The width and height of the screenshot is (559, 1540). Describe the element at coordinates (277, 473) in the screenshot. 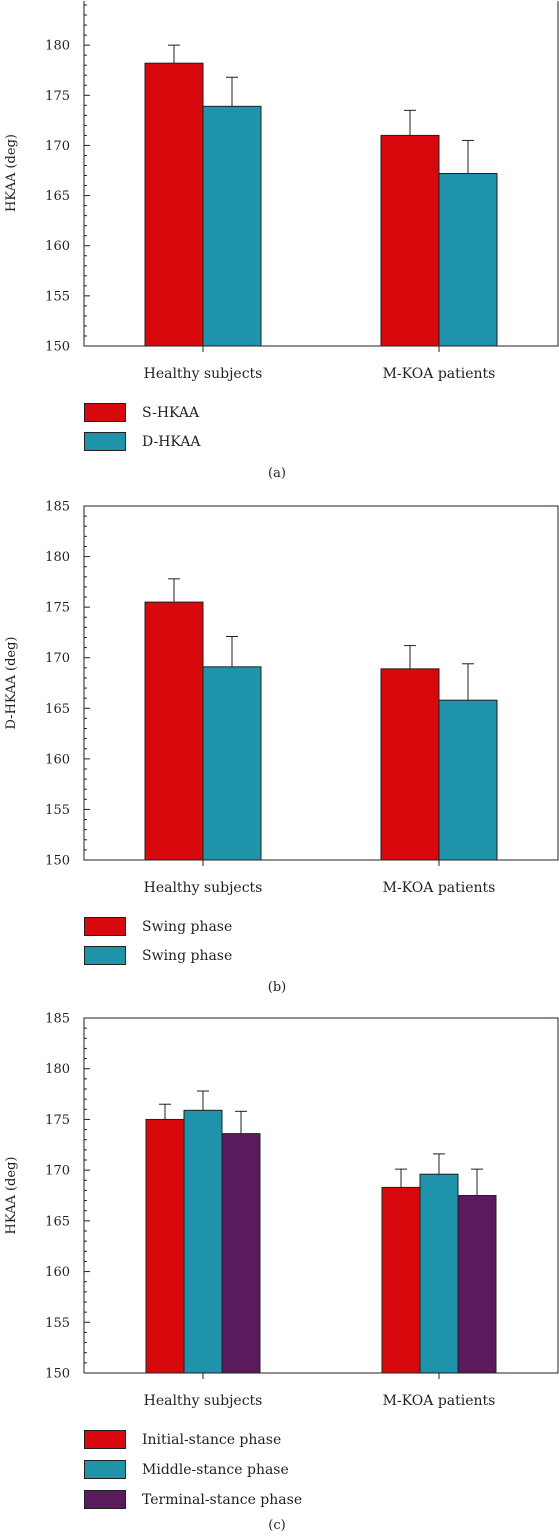

I see `panel-label: (a)` at that location.